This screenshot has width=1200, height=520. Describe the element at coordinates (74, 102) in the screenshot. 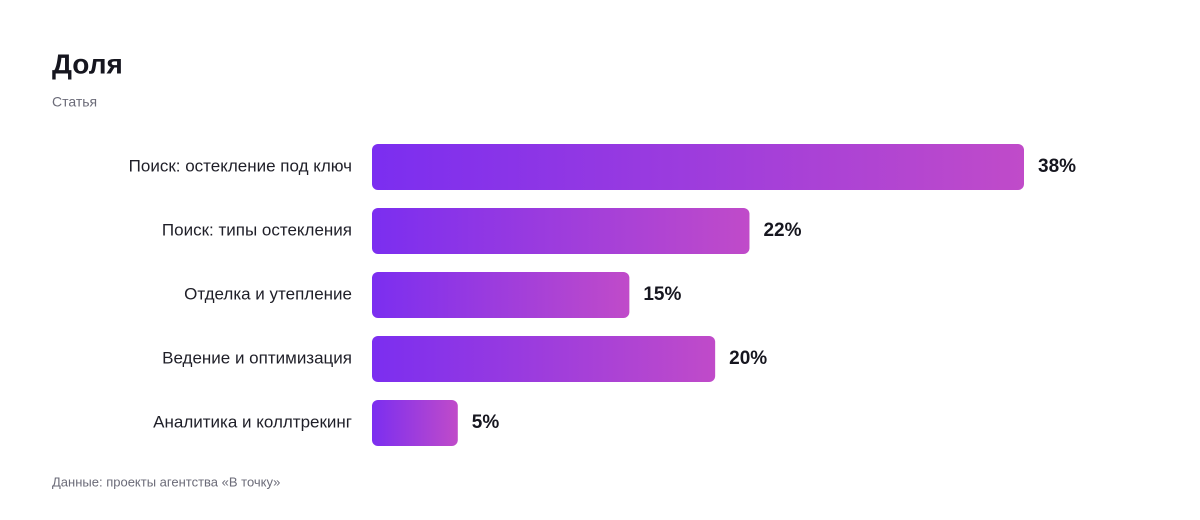

I see `chart-subtitle: Статья` at that location.